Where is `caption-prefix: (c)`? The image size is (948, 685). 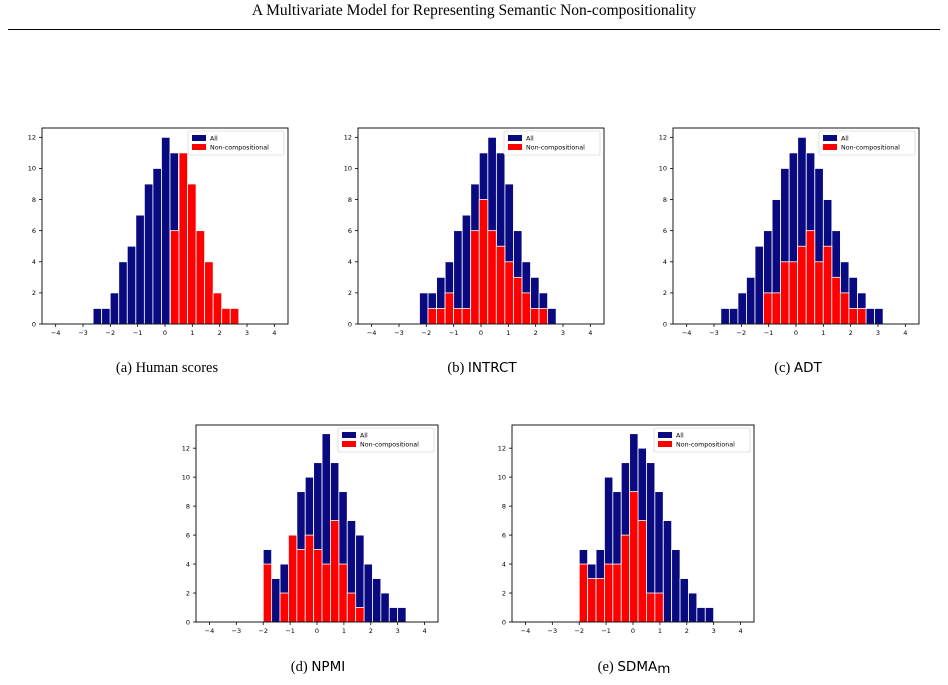 caption-prefix: (c) is located at coordinates (782, 368).